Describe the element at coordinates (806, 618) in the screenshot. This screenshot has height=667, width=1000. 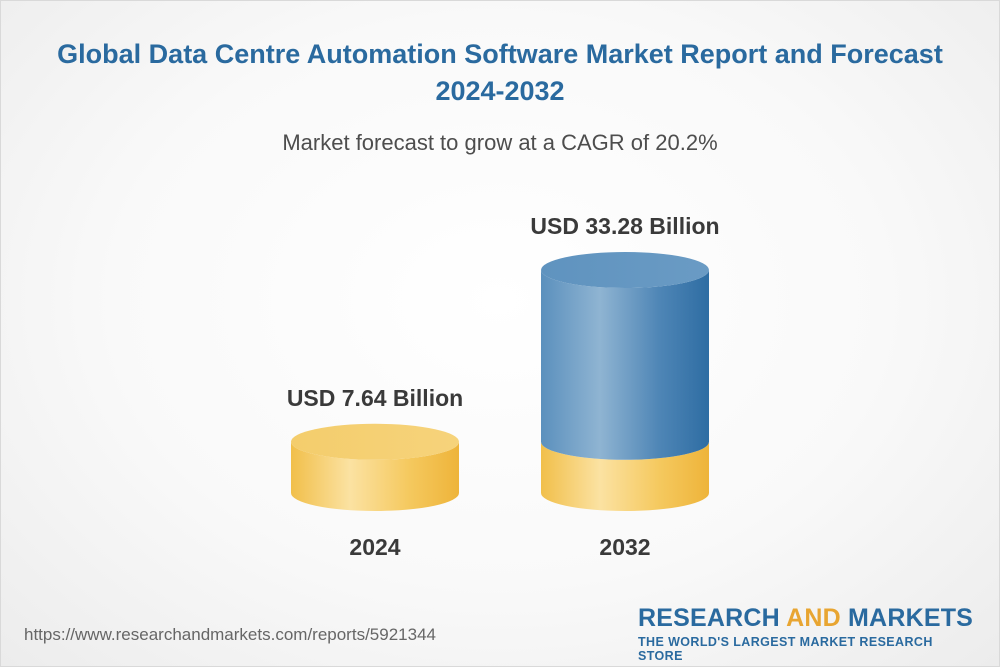
I see `brand-name: RESEARCH AND MARKETS` at that location.